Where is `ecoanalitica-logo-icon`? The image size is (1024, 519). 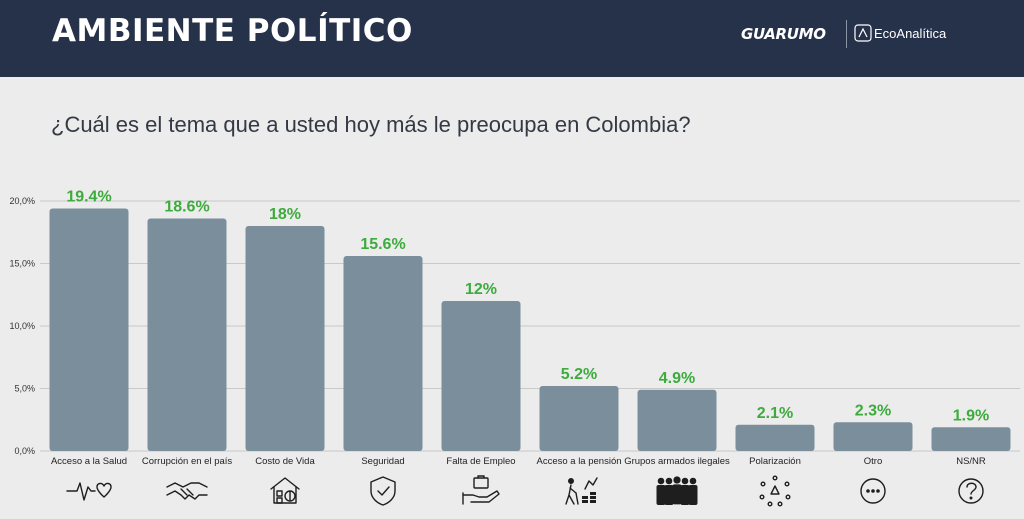
ecoanalitica-logo-icon is located at coordinates (863, 33).